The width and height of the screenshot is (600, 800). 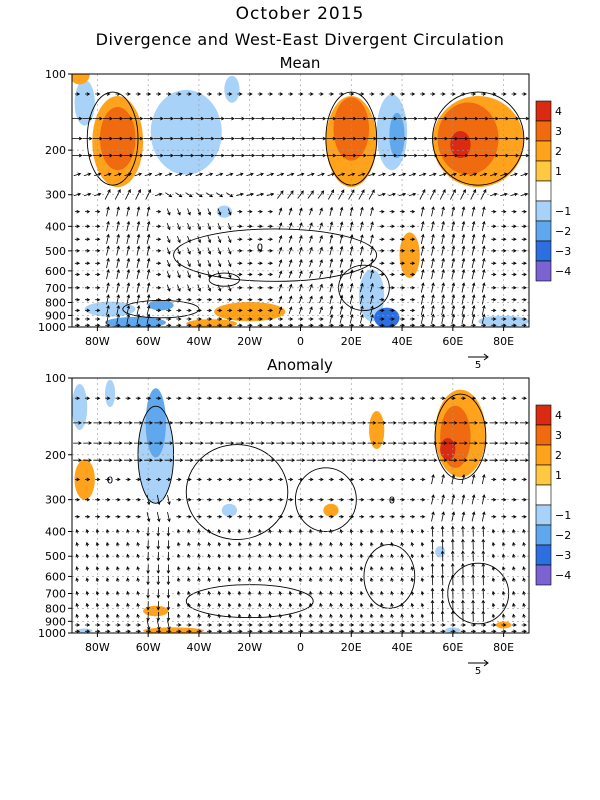 I want to click on colorbar-swatch, so click(x=543, y=515).